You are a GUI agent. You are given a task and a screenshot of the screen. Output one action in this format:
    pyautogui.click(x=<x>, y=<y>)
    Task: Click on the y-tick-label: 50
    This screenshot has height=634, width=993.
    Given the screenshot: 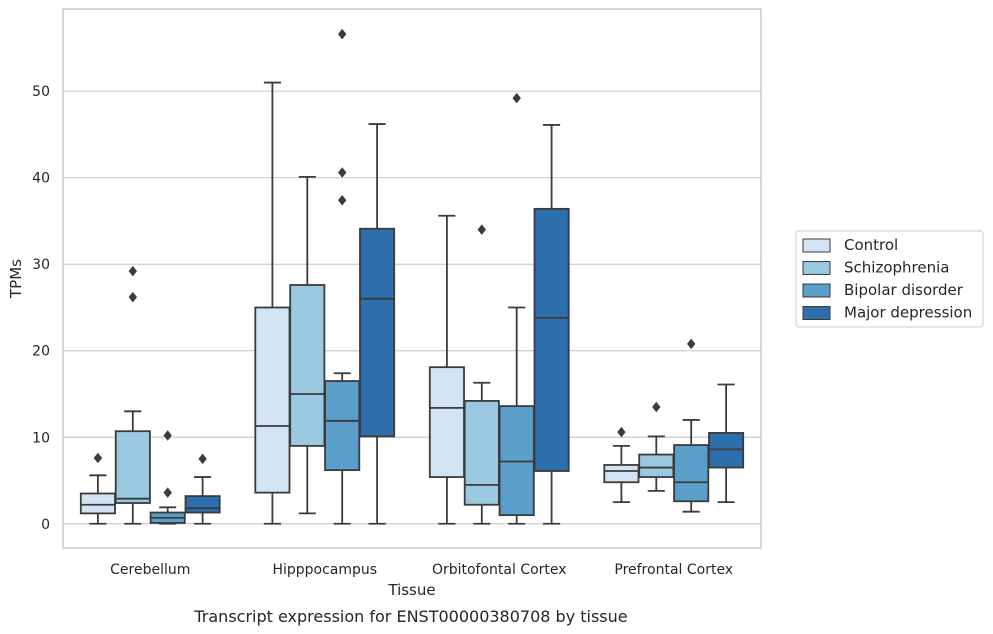 What is the action you would take?
    pyautogui.click(x=41, y=92)
    